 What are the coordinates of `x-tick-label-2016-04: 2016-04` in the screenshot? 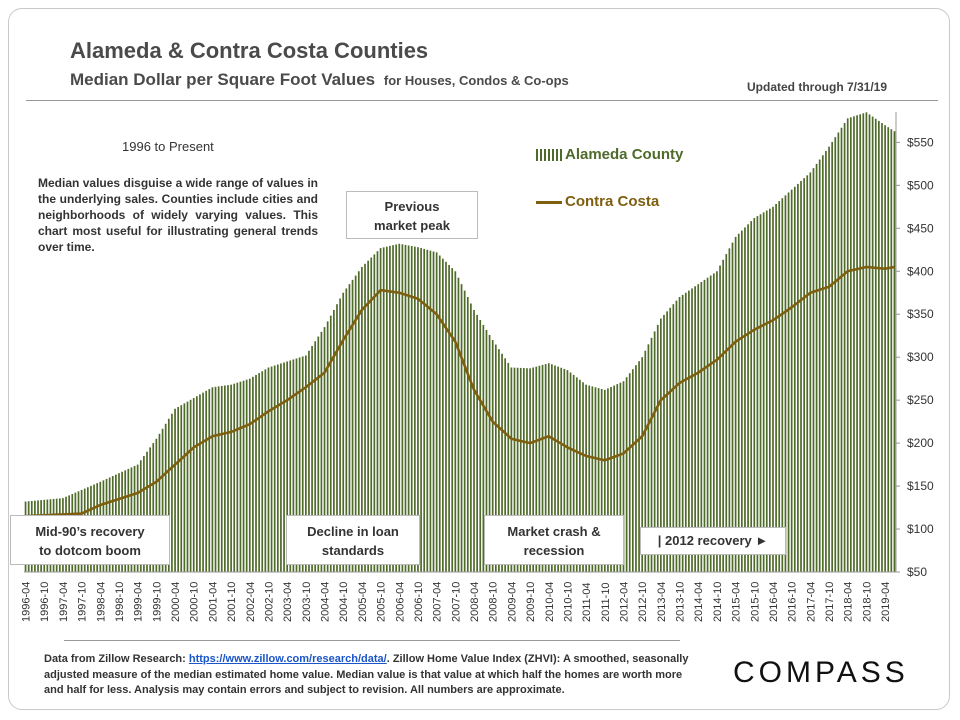 It's located at (774, 602).